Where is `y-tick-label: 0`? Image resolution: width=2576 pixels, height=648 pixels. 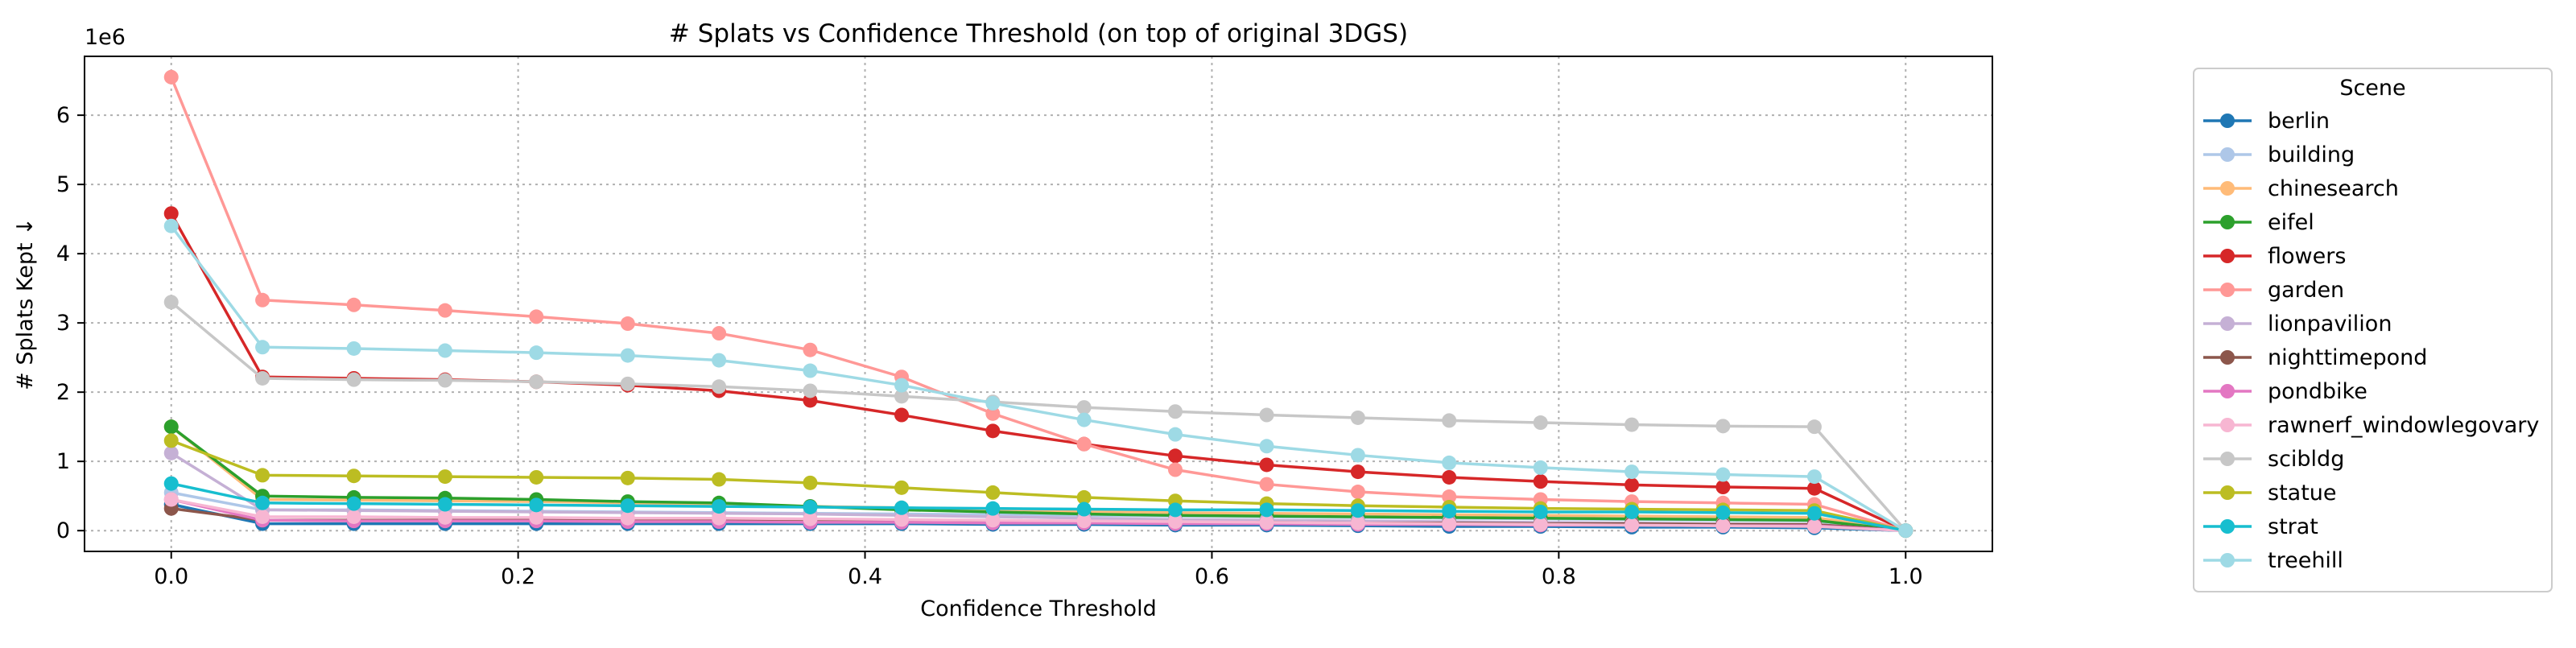 y-tick-label: 0 is located at coordinates (63, 530).